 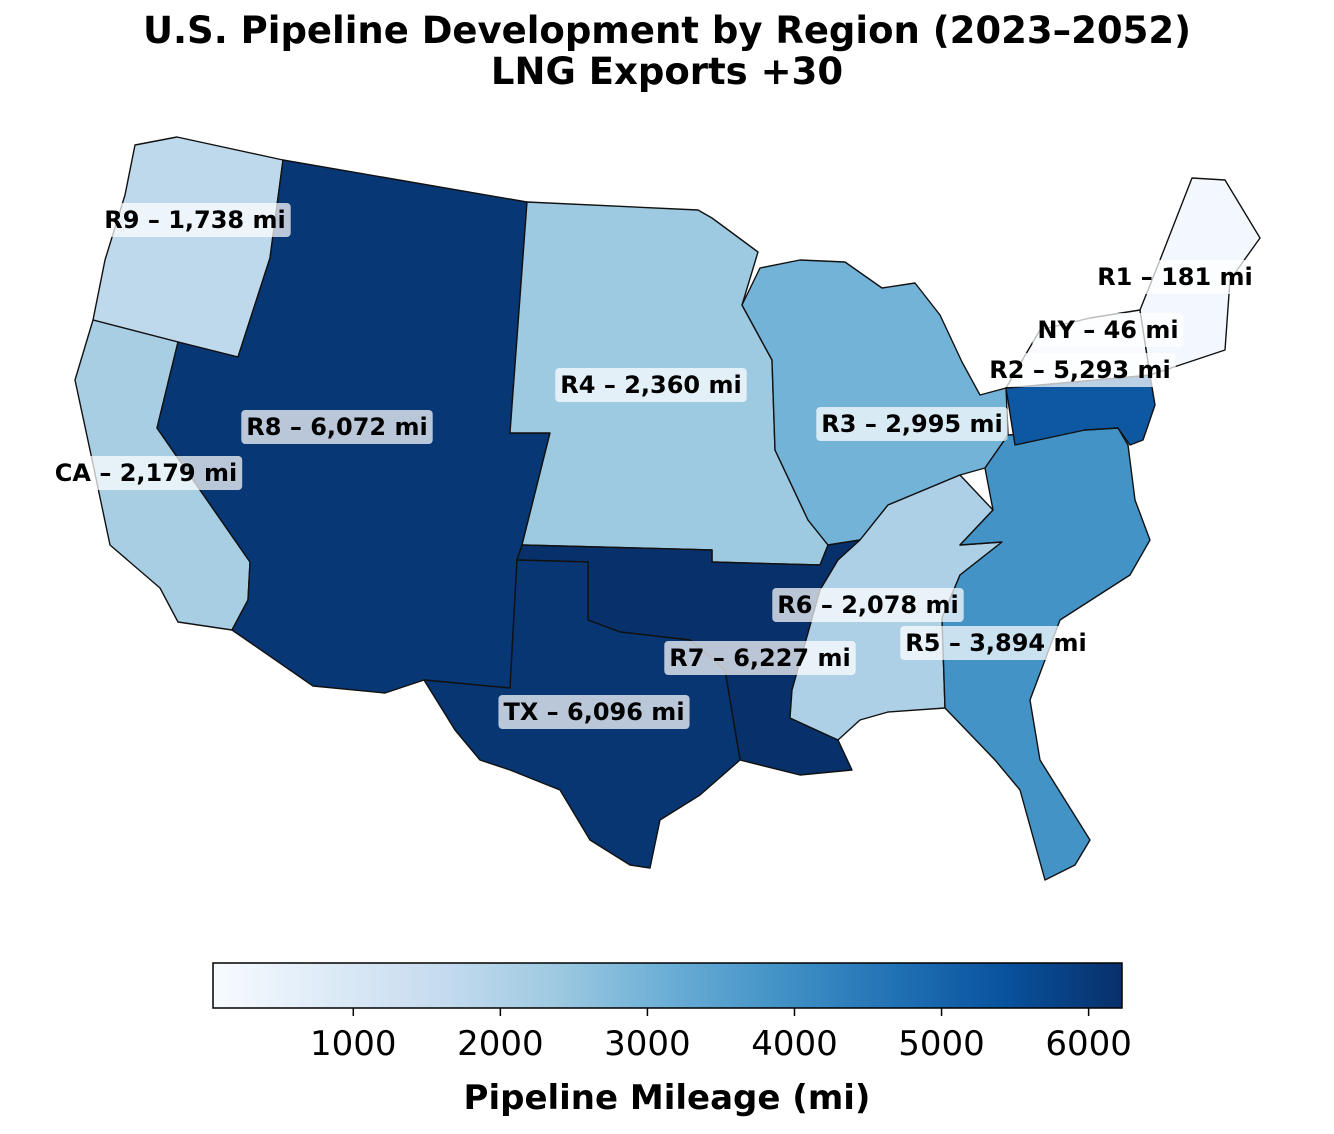 I want to click on colorbar-gradient, so click(x=667, y=985).